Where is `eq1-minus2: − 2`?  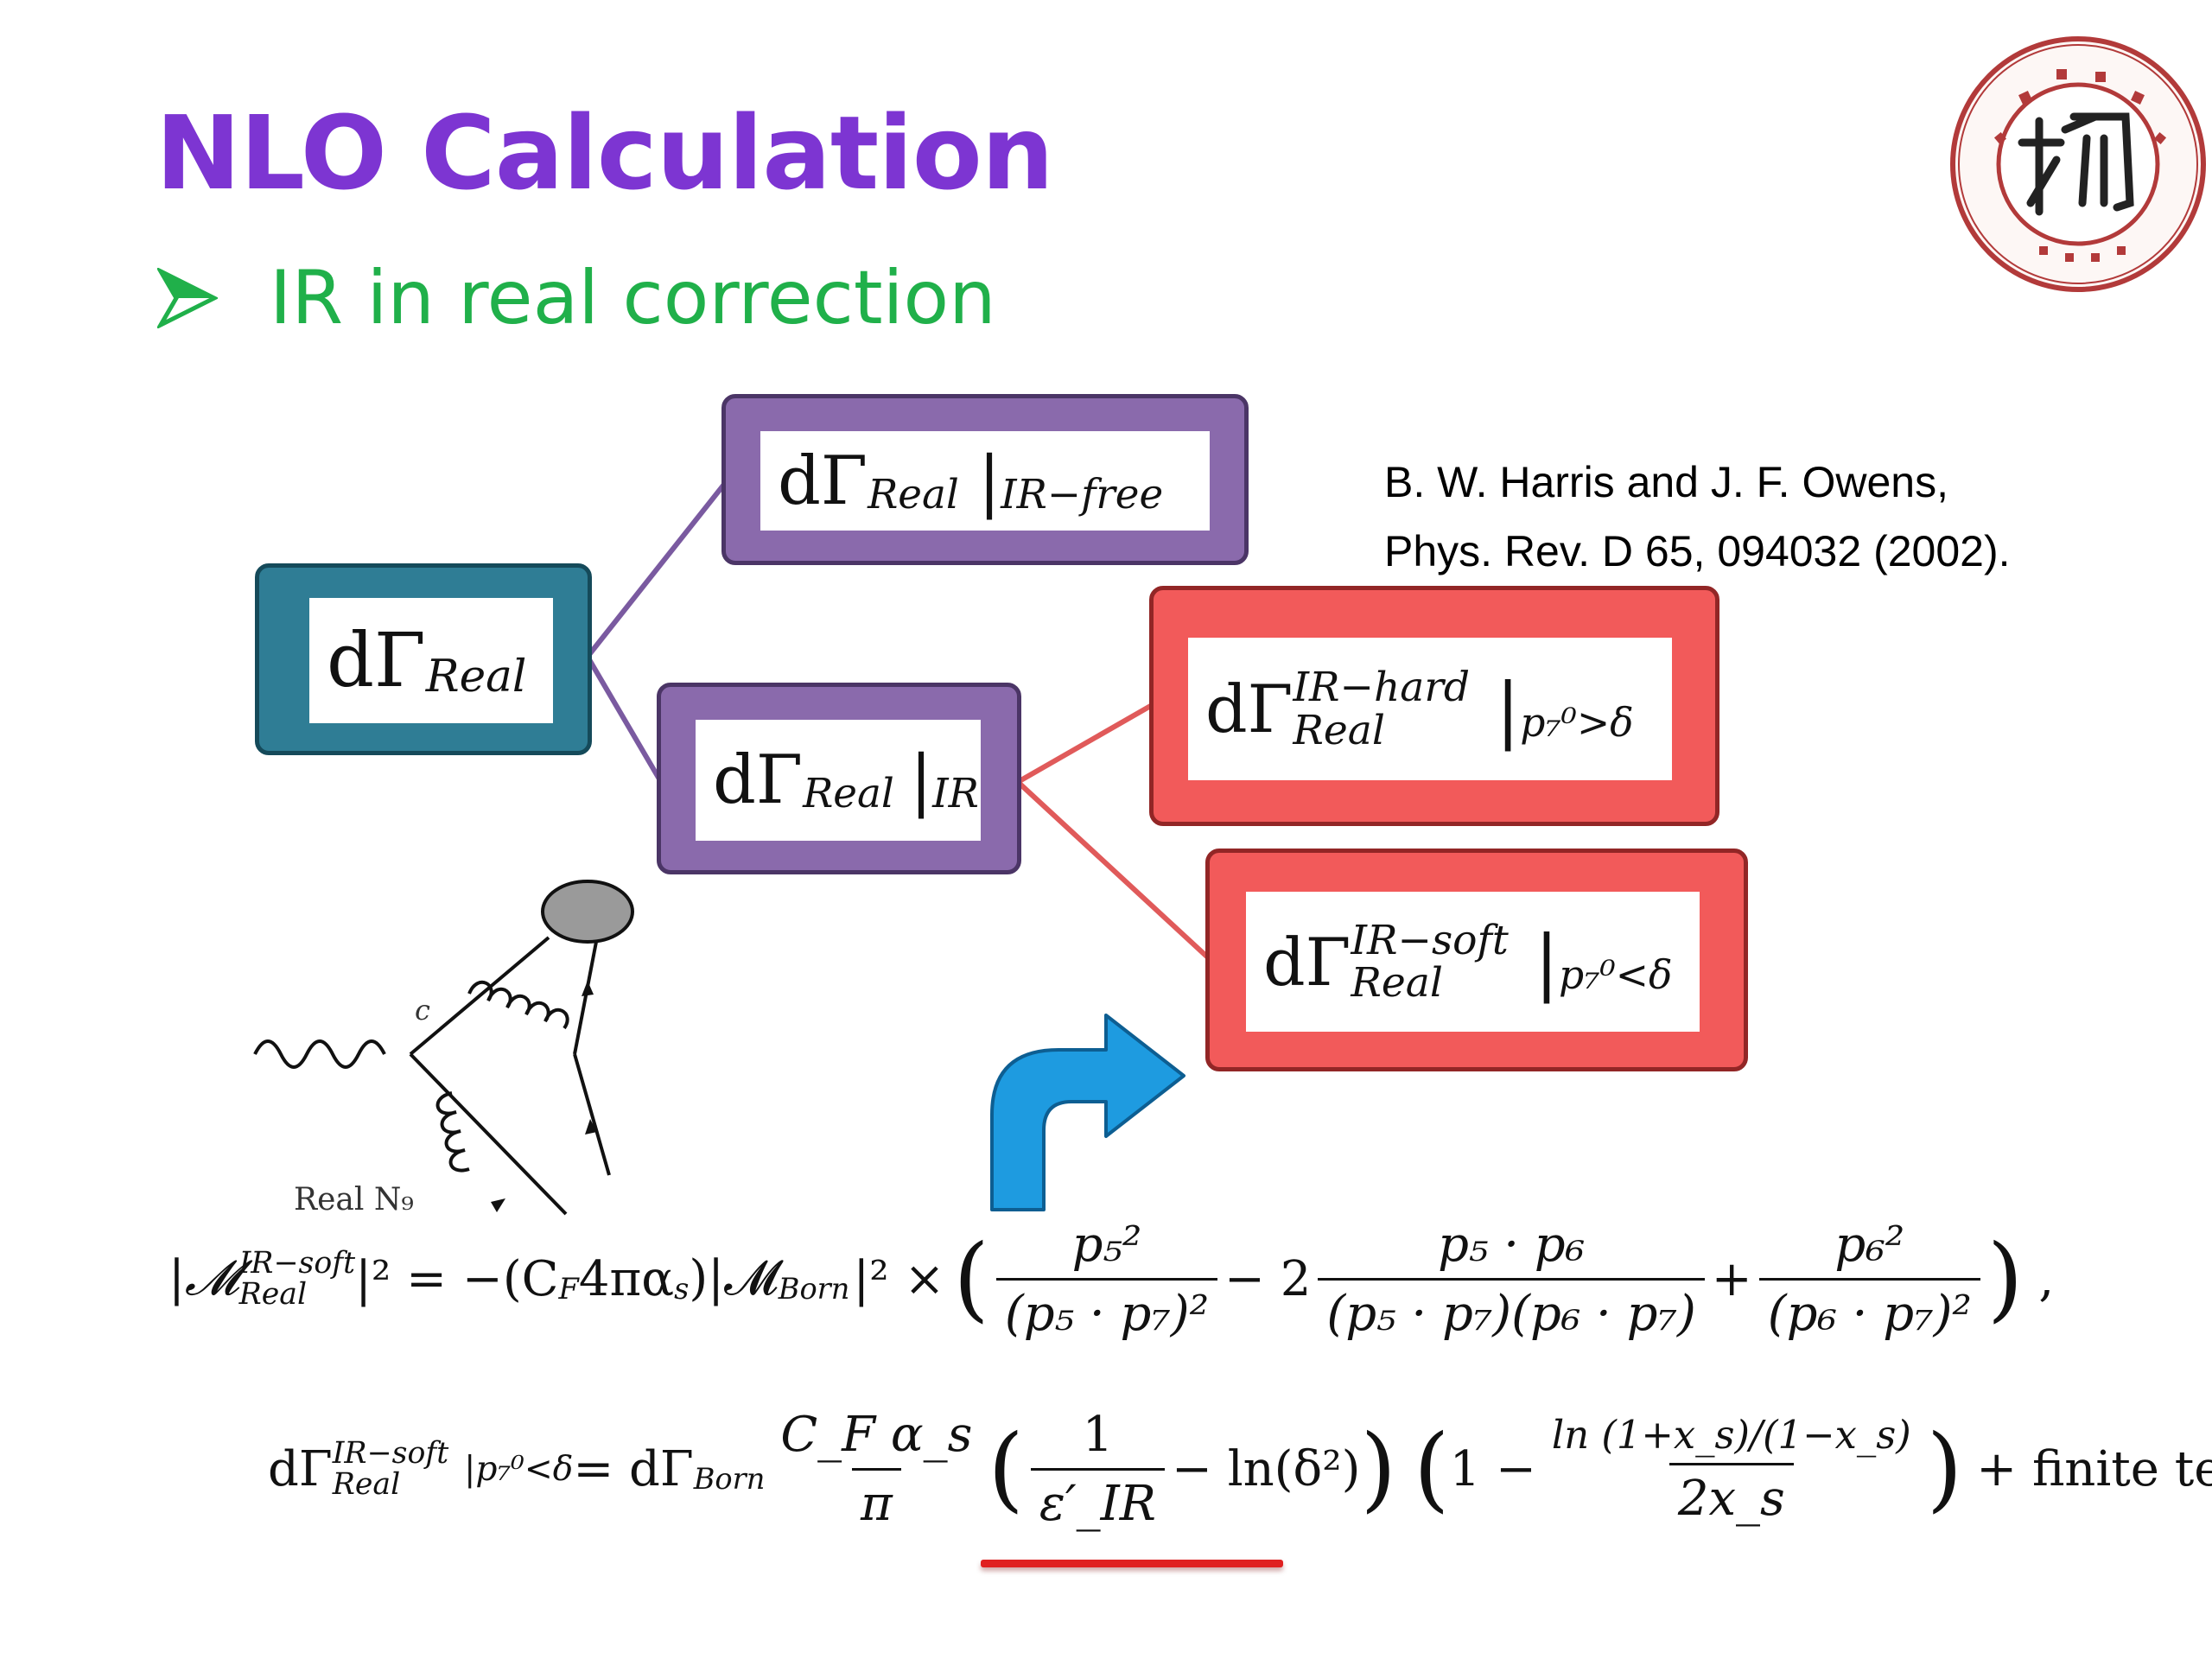 eq1-minus2: − 2 is located at coordinates (1268, 1278).